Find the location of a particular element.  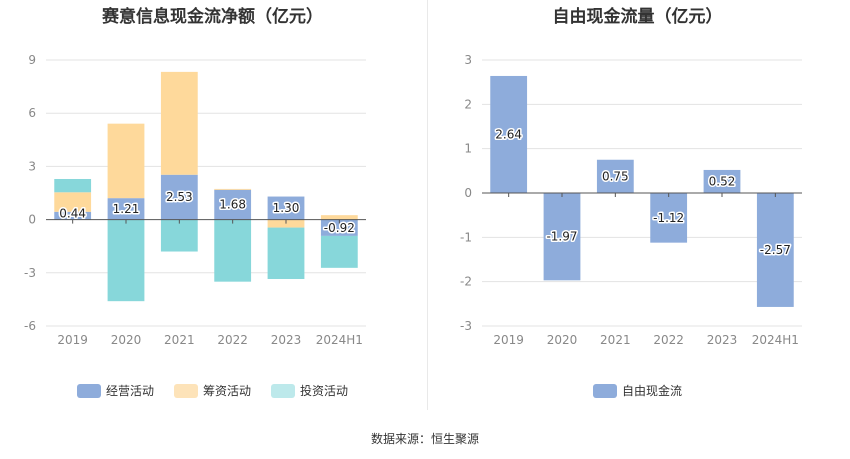

legend-item-financing: 筹资活动 is located at coordinates (212, 390).